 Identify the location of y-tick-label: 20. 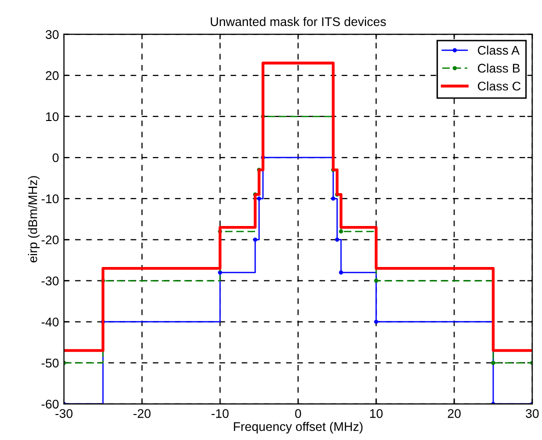
(52, 75).